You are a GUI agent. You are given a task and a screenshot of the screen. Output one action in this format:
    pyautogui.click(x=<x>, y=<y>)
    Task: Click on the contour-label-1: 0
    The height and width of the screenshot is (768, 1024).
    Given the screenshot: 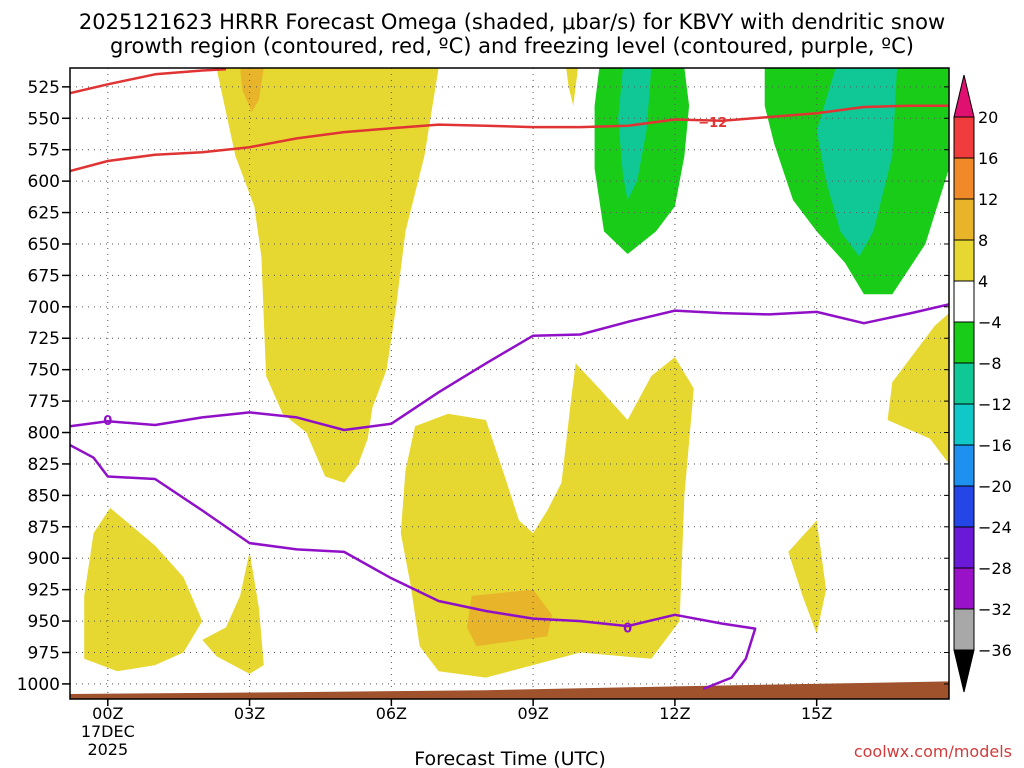 What is the action you would take?
    pyautogui.click(x=107, y=421)
    